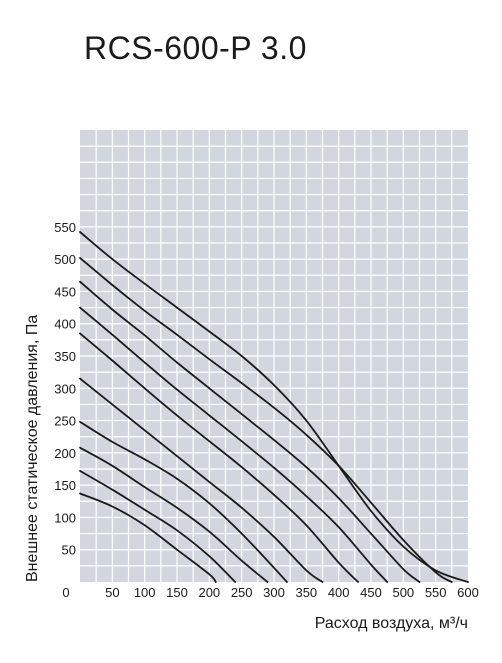 Image resolution: width=502 pixels, height=663 pixels. What do you see at coordinates (65, 517) in the screenshot?
I see `y-tick-label: 100` at bounding box center [65, 517].